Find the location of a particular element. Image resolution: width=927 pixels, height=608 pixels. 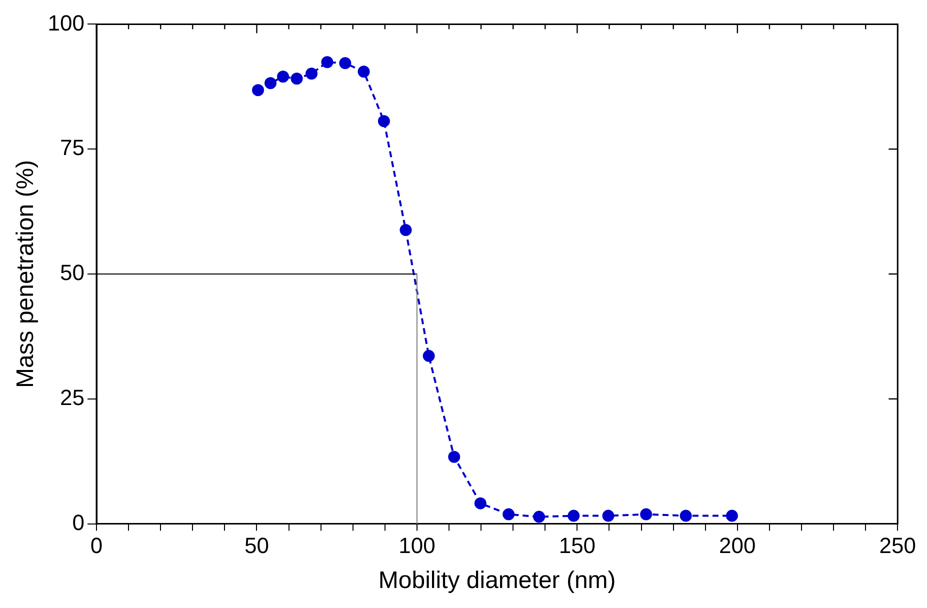

y-tick-label: 0 is located at coordinates (78, 522).